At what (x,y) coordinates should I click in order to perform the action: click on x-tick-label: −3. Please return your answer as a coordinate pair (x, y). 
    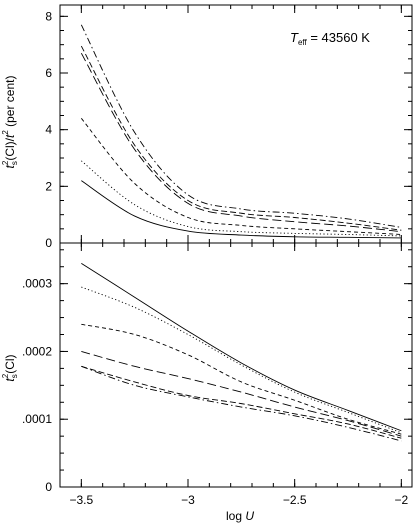
    Looking at the image, I should click on (188, 500).